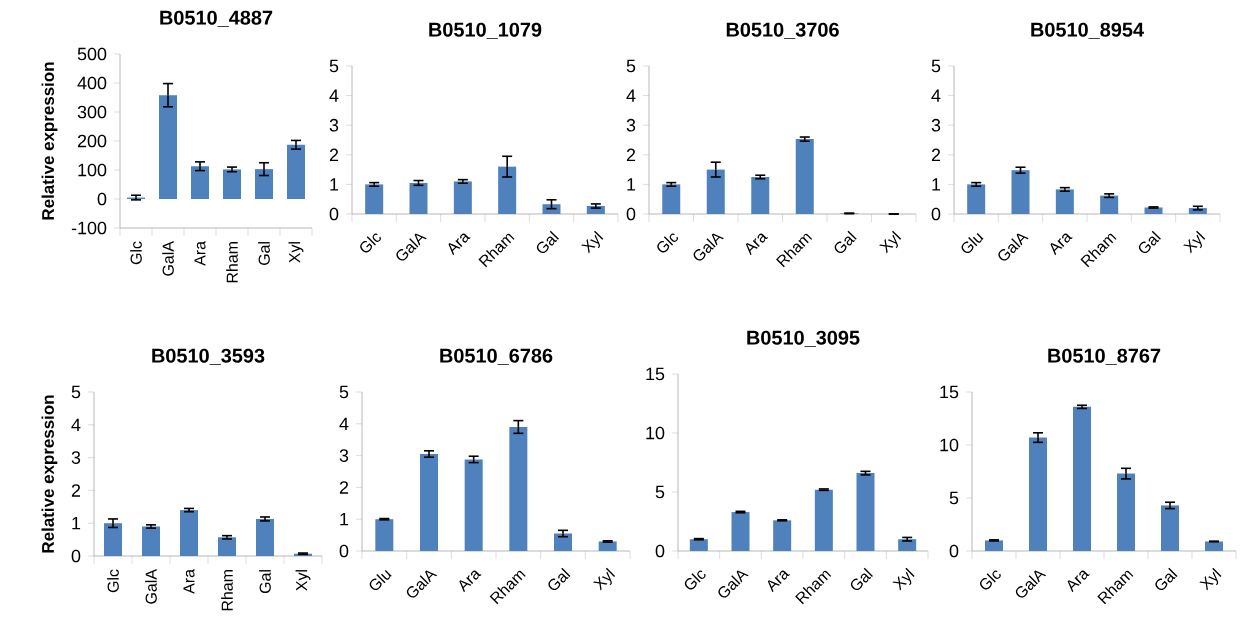 This screenshot has width=1240, height=623. Describe the element at coordinates (92, 54) in the screenshot. I see `y-tick-label: 500` at that location.